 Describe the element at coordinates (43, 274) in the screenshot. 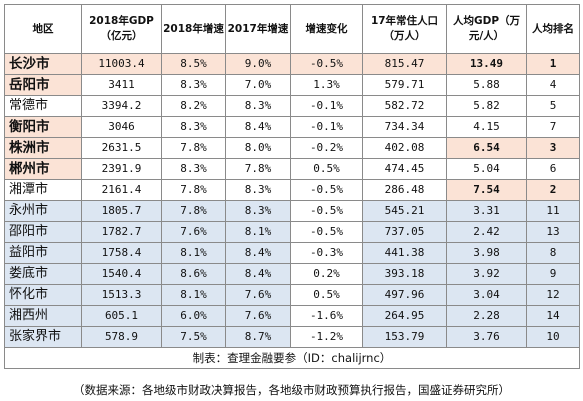

I see `region-cell: 娄底市` at that location.